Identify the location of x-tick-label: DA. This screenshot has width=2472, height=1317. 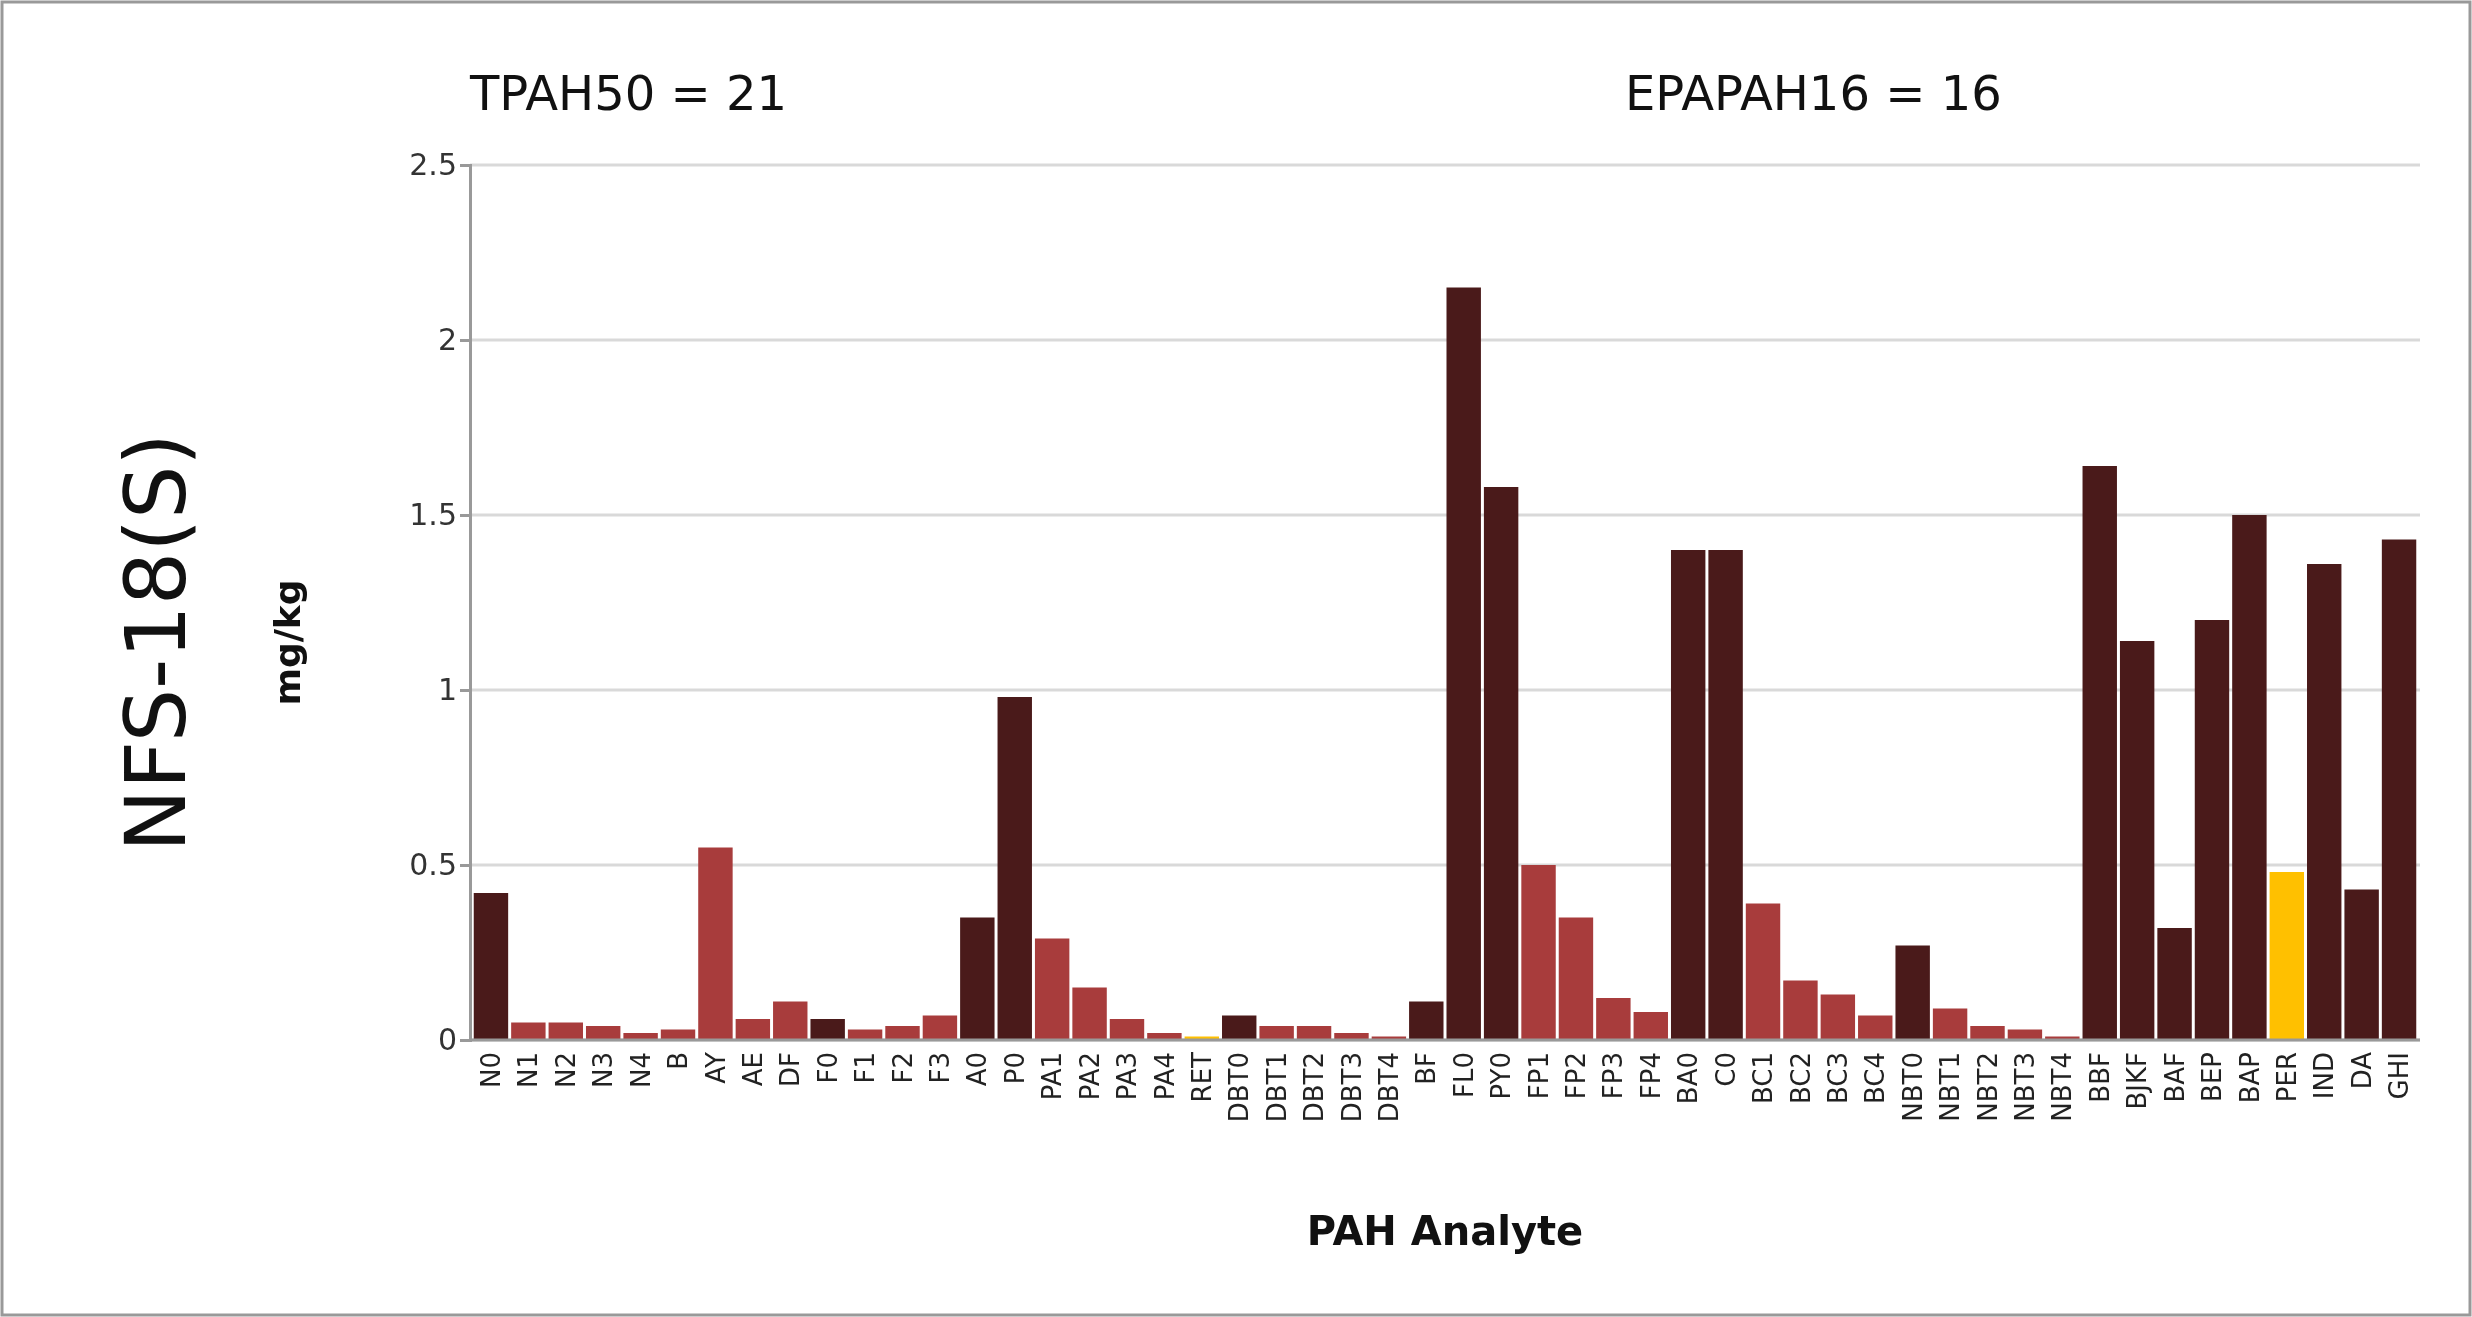
(2361, 1070).